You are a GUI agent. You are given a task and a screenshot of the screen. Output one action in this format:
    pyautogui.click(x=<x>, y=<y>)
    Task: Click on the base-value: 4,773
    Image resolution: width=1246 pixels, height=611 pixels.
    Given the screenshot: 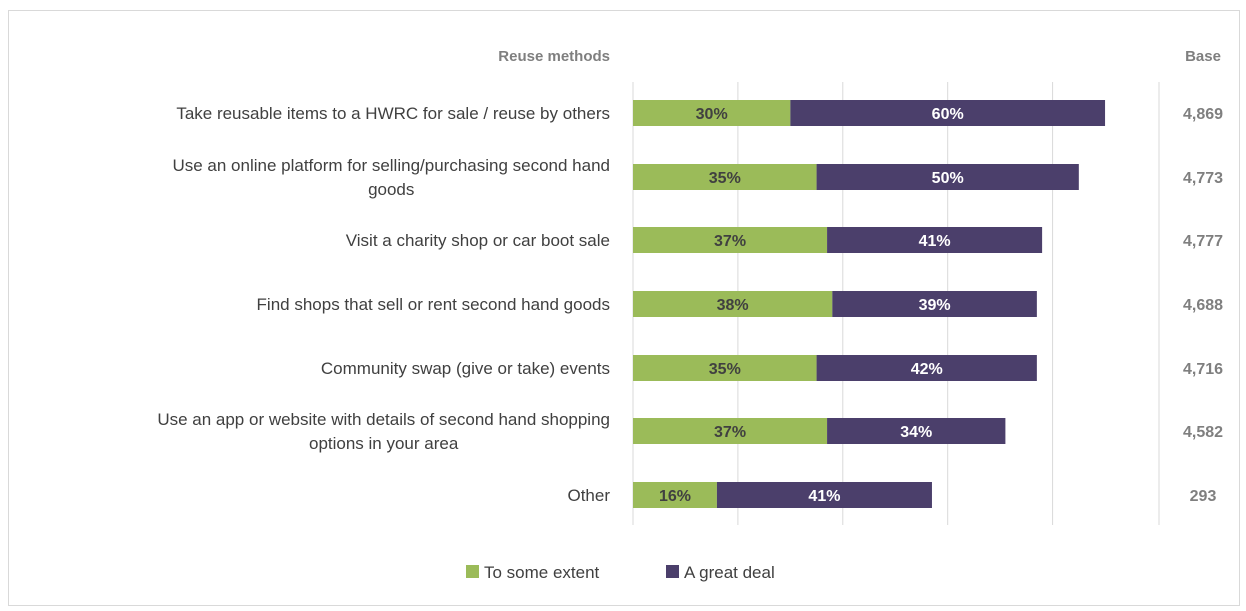 What is the action you would take?
    pyautogui.click(x=1203, y=178)
    